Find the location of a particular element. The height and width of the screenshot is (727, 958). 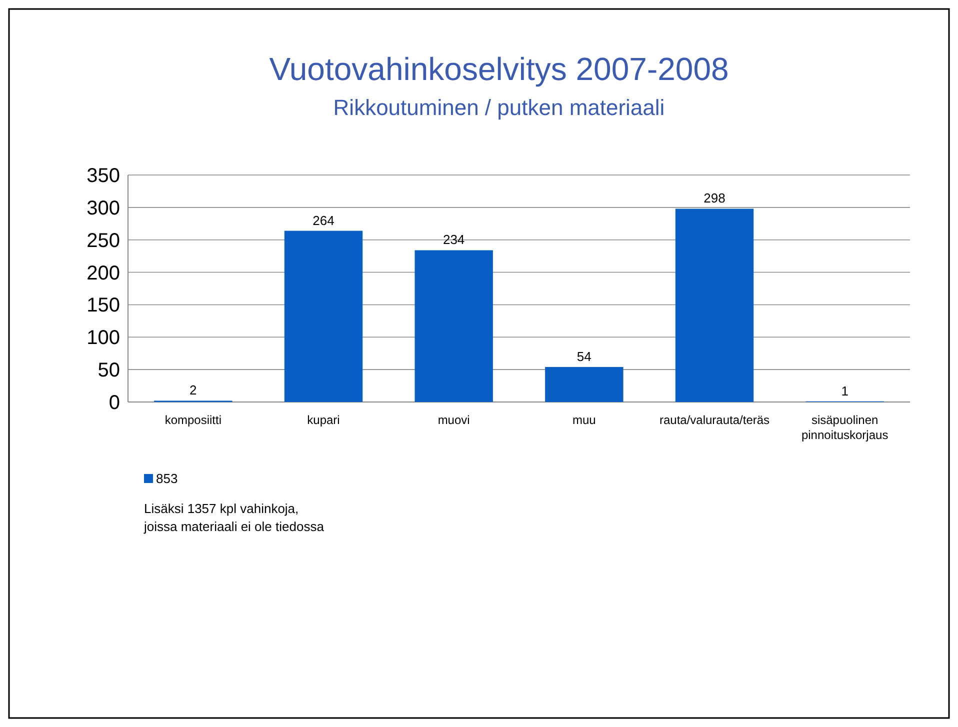

data-label: 2 is located at coordinates (193, 390).